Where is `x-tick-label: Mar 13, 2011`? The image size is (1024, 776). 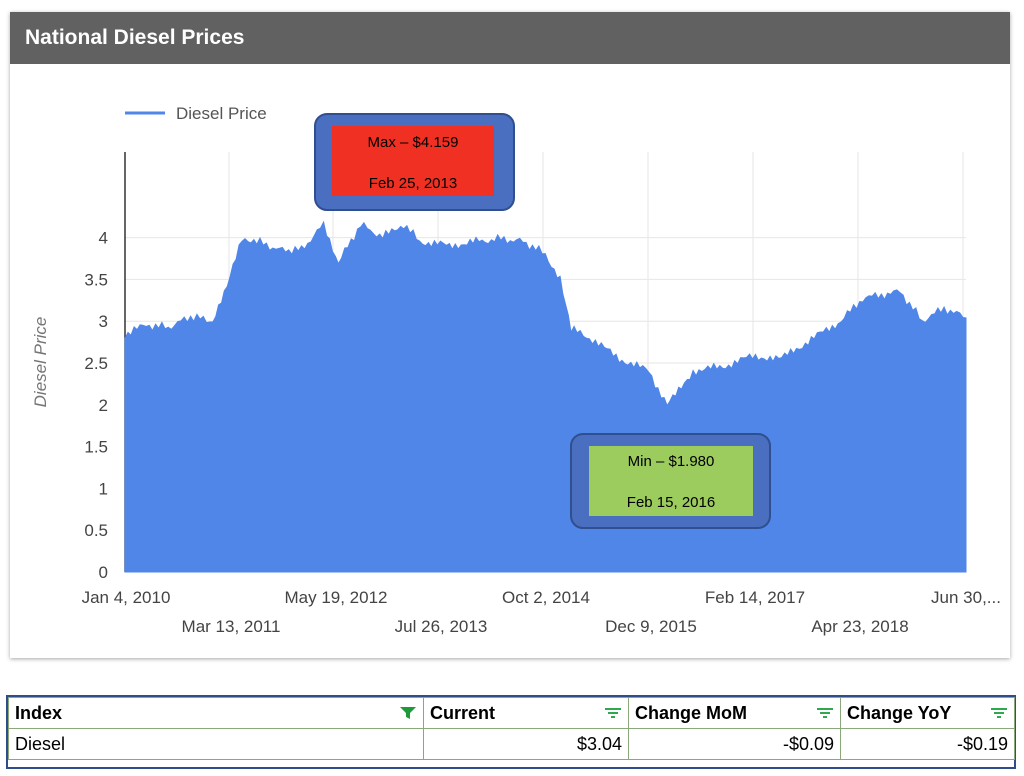
x-tick-label: Mar 13, 2011 is located at coordinates (231, 626).